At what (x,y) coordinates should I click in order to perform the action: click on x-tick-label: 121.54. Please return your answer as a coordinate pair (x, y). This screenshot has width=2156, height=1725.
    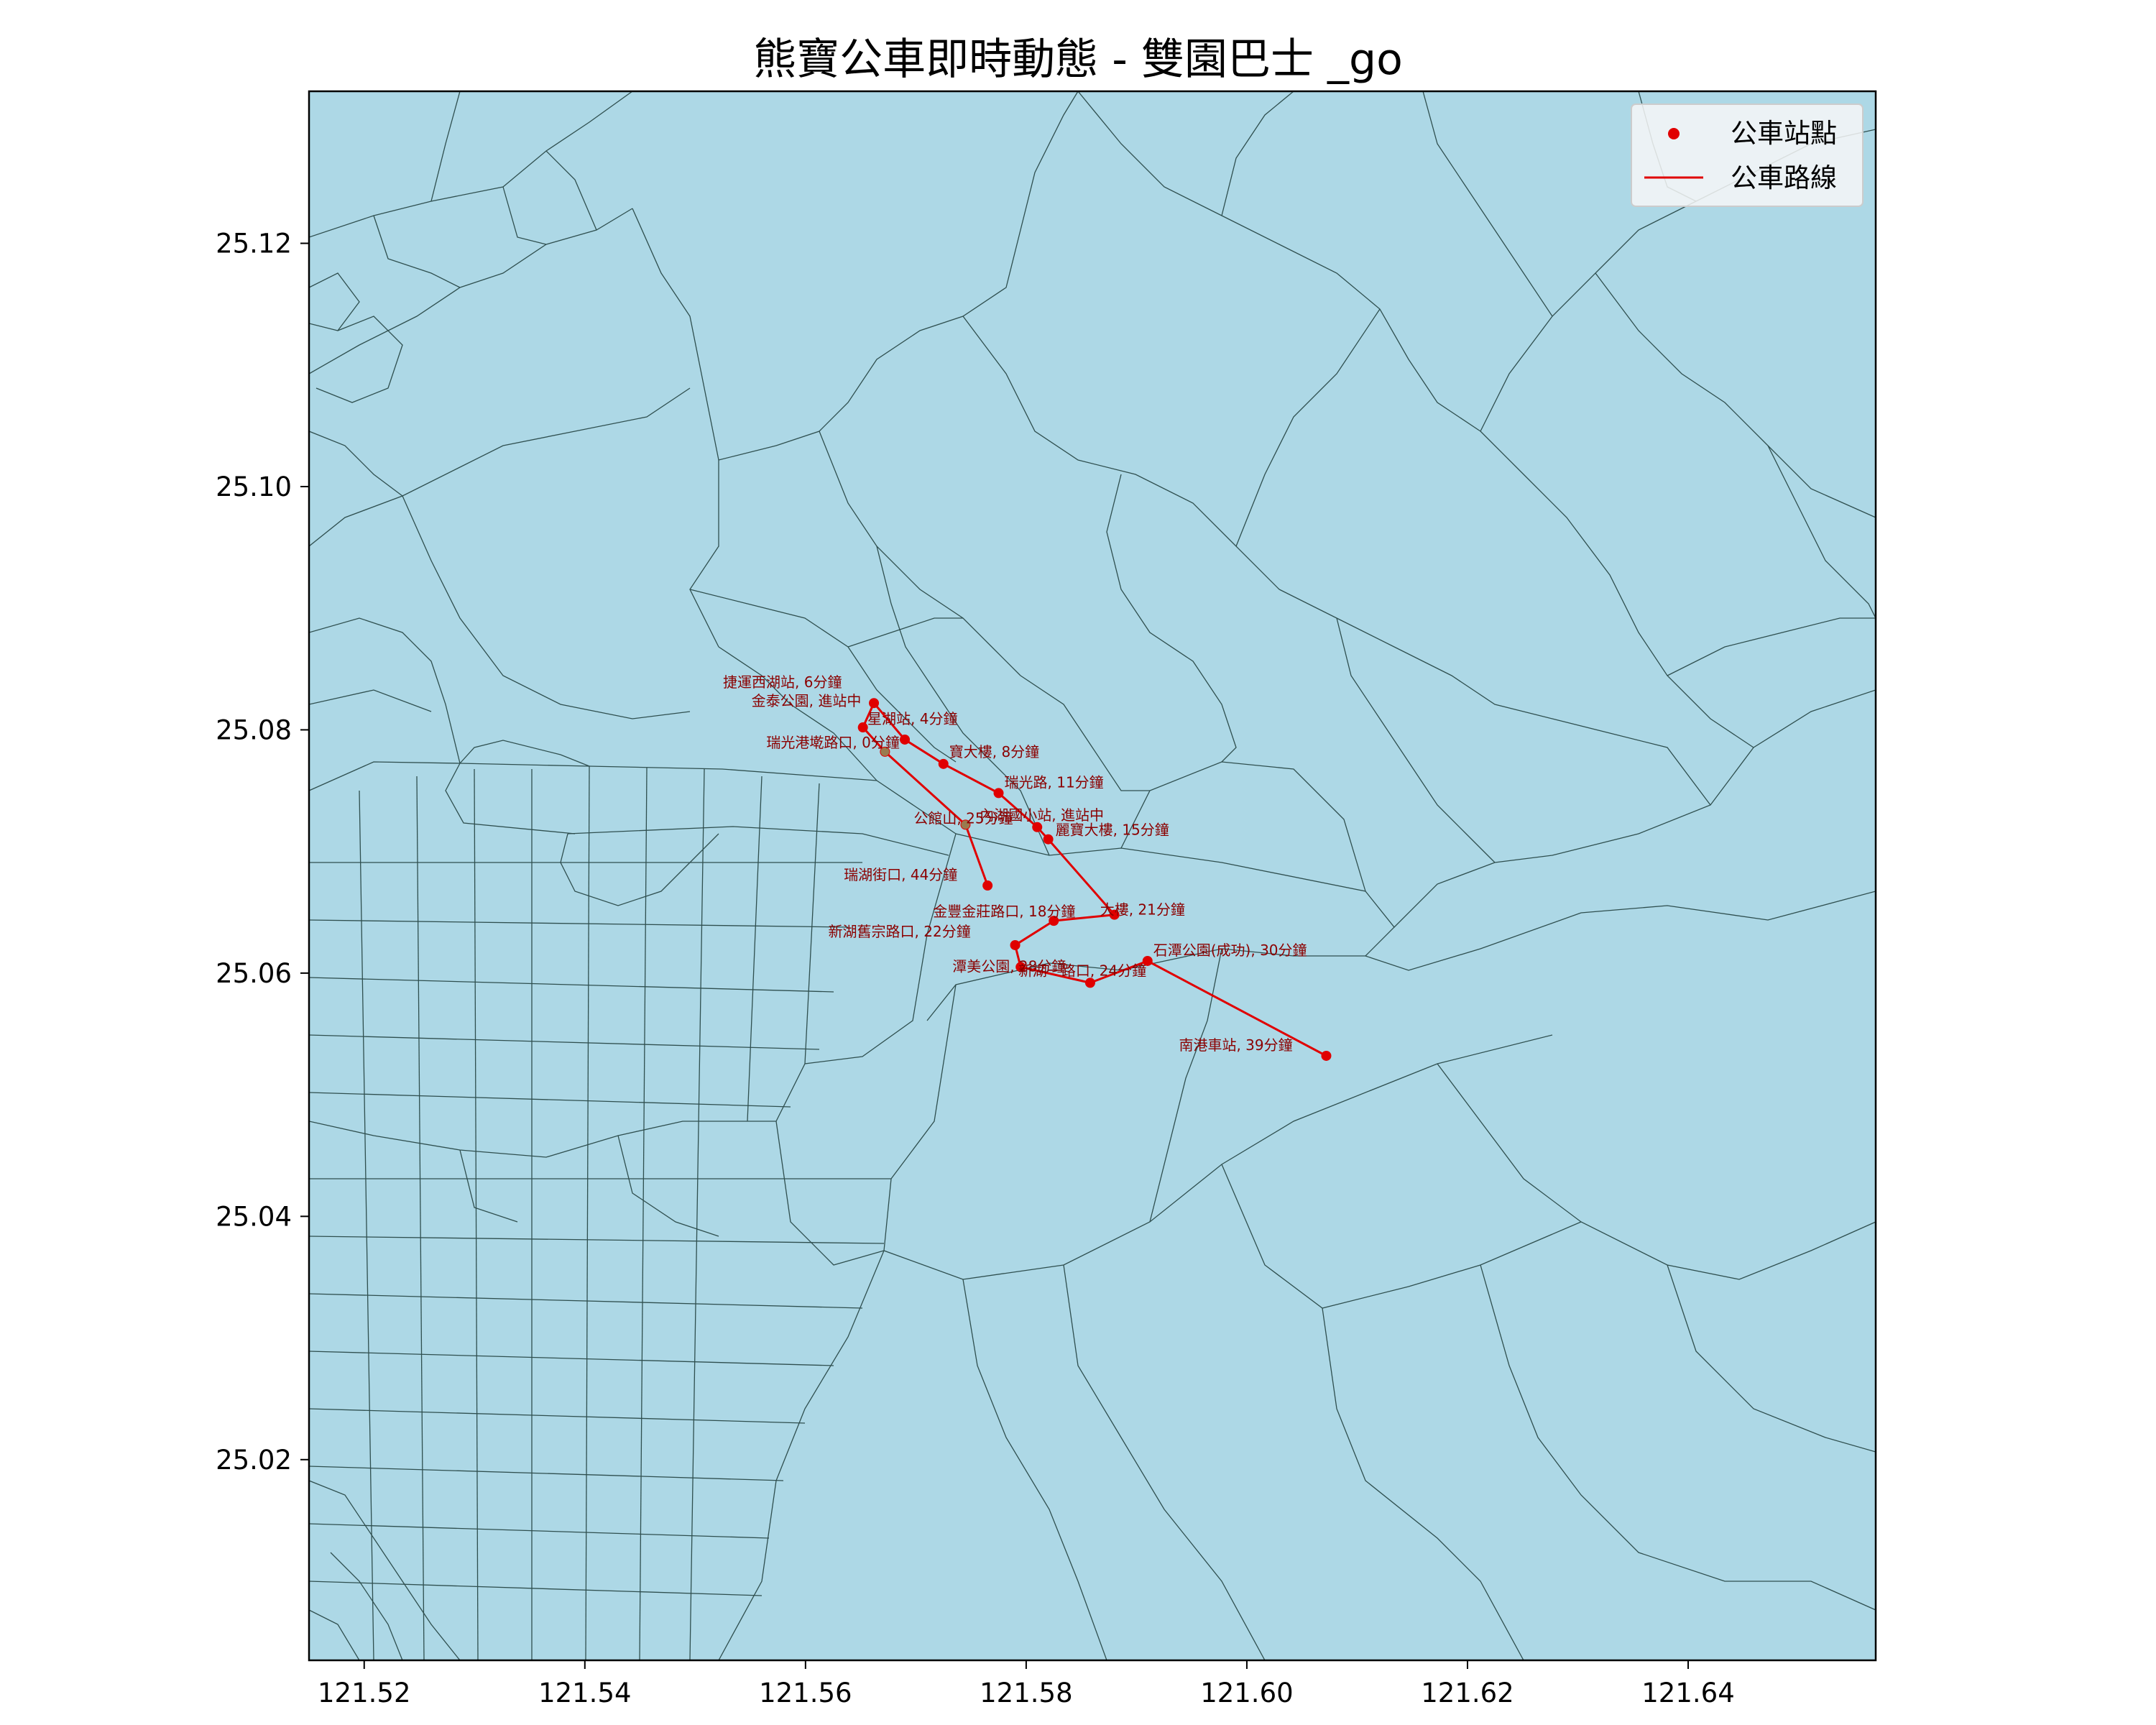
    Looking at the image, I should click on (585, 1693).